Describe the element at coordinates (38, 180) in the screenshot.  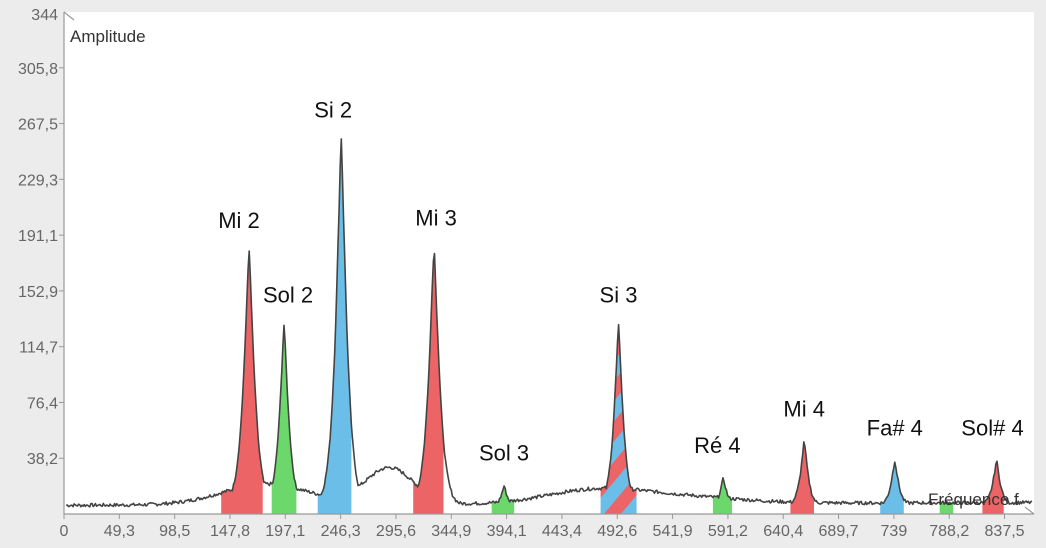
I see `y-tick-label: 229,3` at that location.